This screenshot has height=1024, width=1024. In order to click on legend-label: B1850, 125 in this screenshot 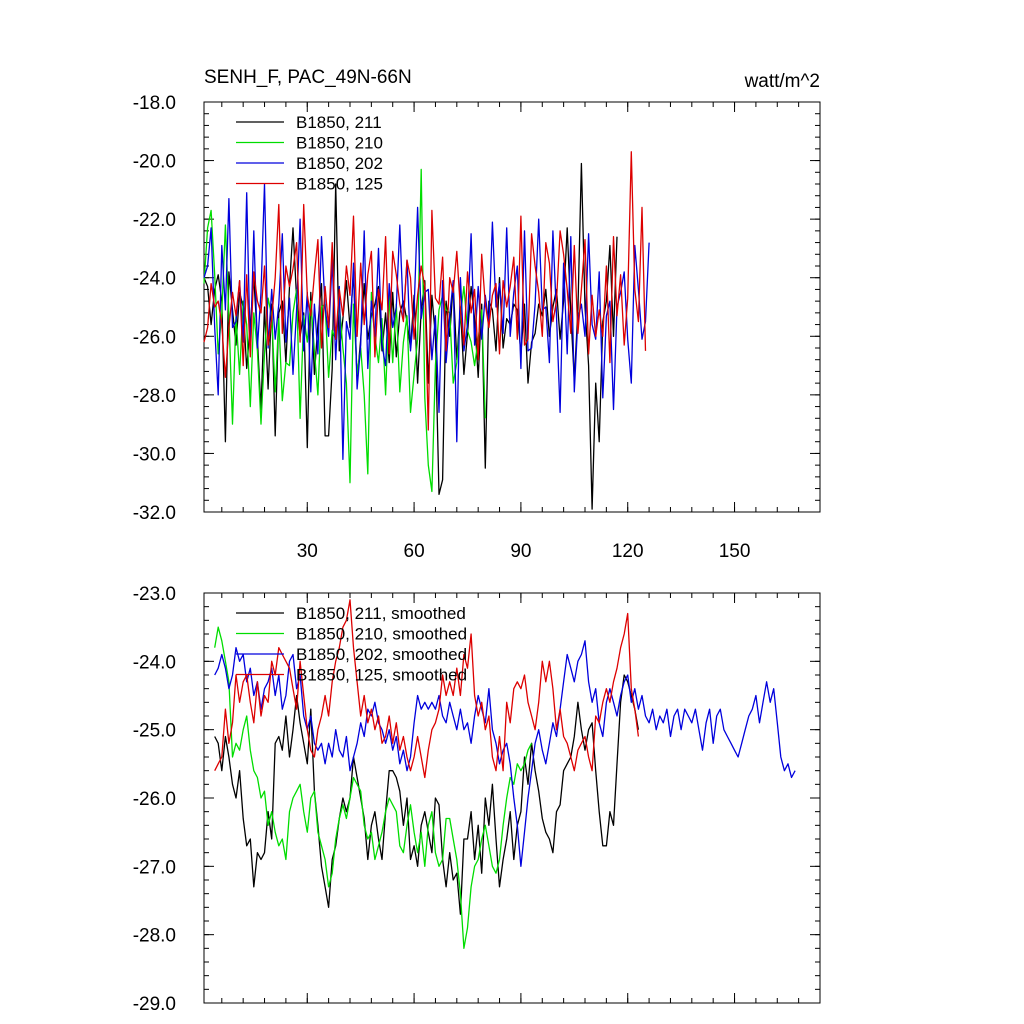, I will do `click(339, 184)`.